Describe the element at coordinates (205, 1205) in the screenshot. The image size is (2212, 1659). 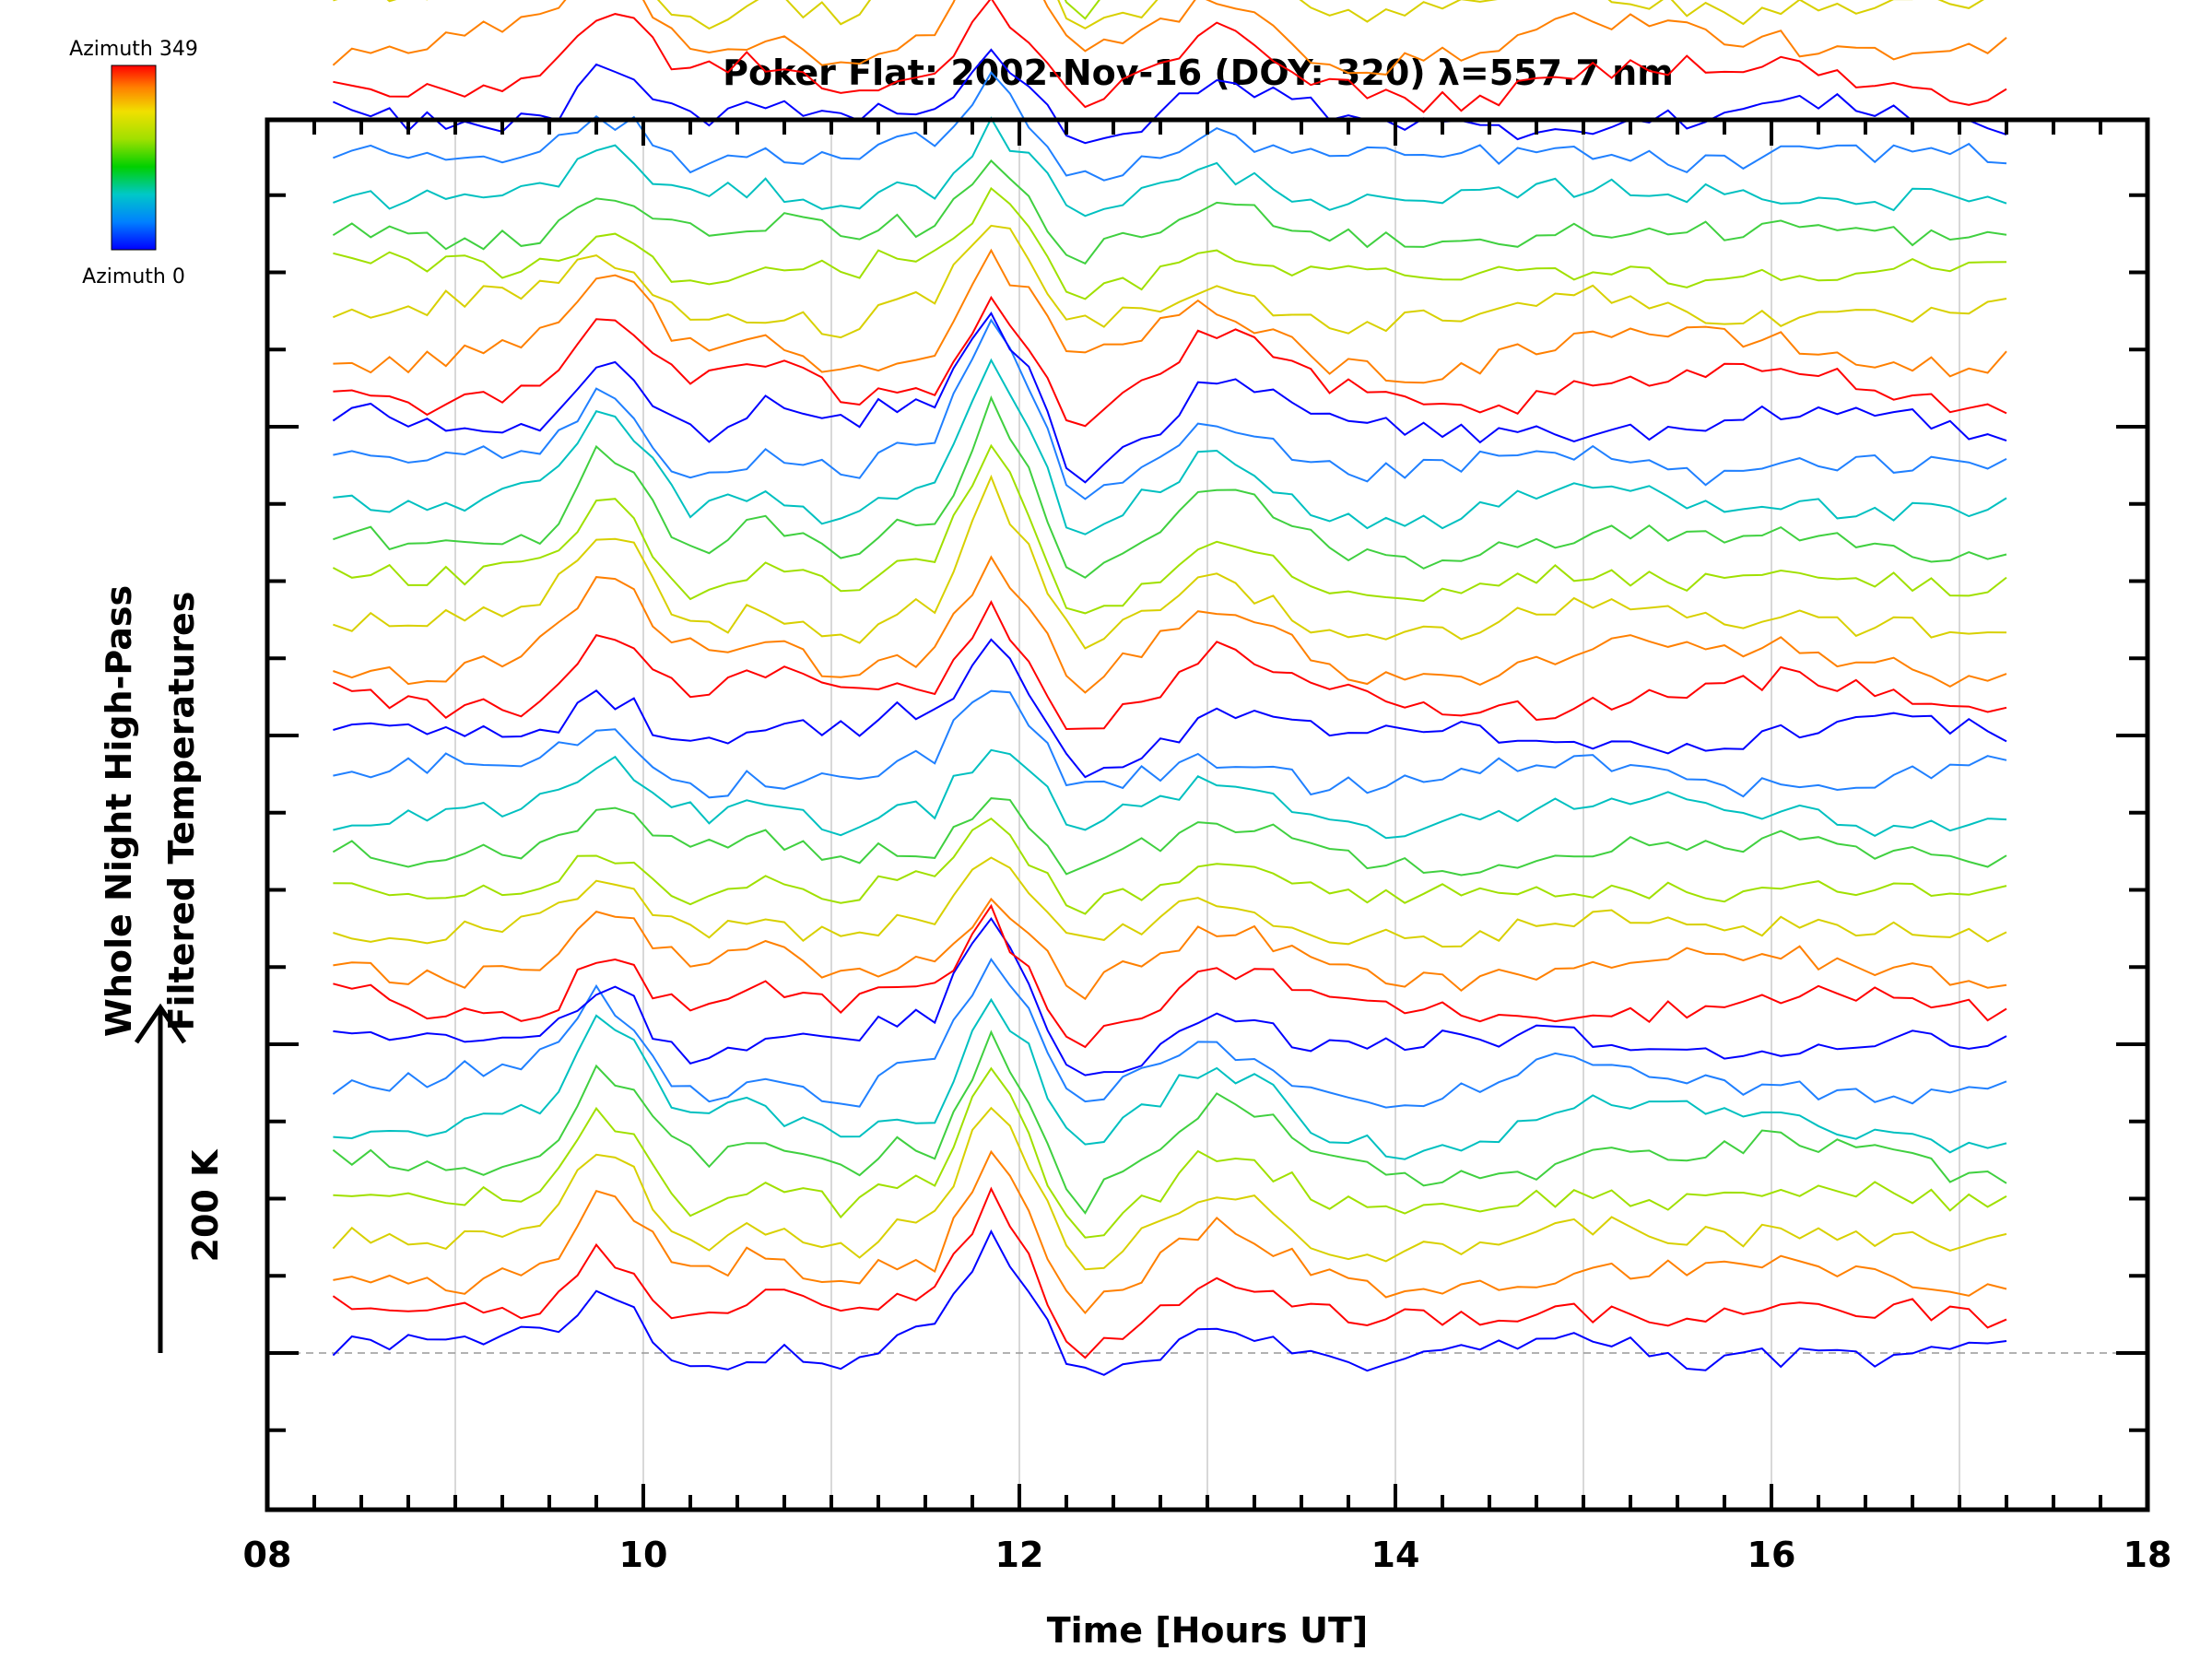
I see `scale-bar-label: 200 K` at that location.